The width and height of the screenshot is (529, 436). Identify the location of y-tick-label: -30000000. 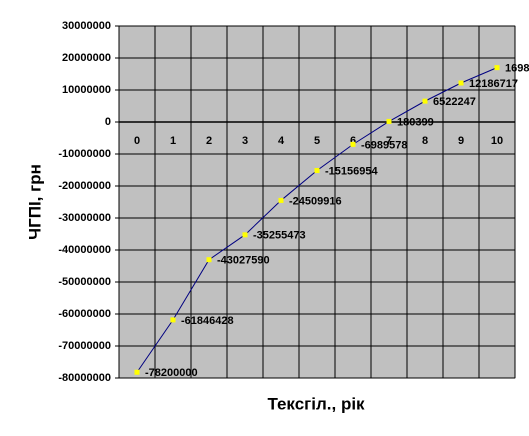
(84, 218).